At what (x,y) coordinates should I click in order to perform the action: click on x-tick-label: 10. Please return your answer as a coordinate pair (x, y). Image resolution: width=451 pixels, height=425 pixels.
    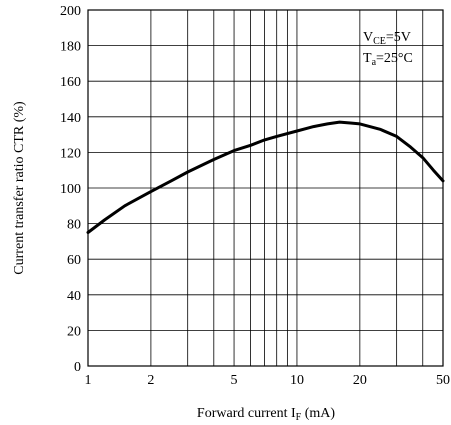
    Looking at the image, I should click on (297, 380).